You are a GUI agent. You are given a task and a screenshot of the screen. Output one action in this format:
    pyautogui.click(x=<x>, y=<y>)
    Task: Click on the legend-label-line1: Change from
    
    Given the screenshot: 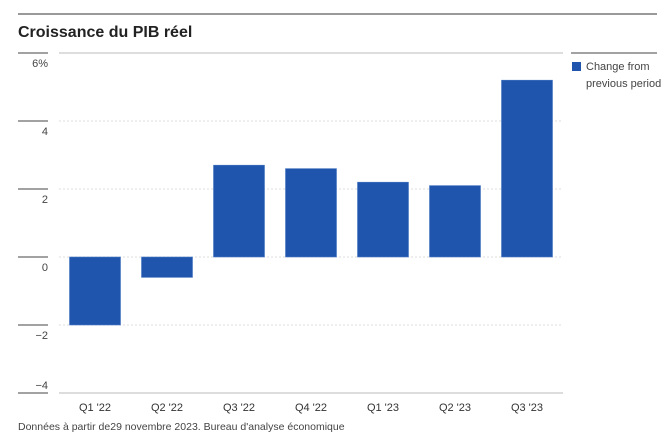 What is the action you would take?
    pyautogui.click(x=618, y=67)
    